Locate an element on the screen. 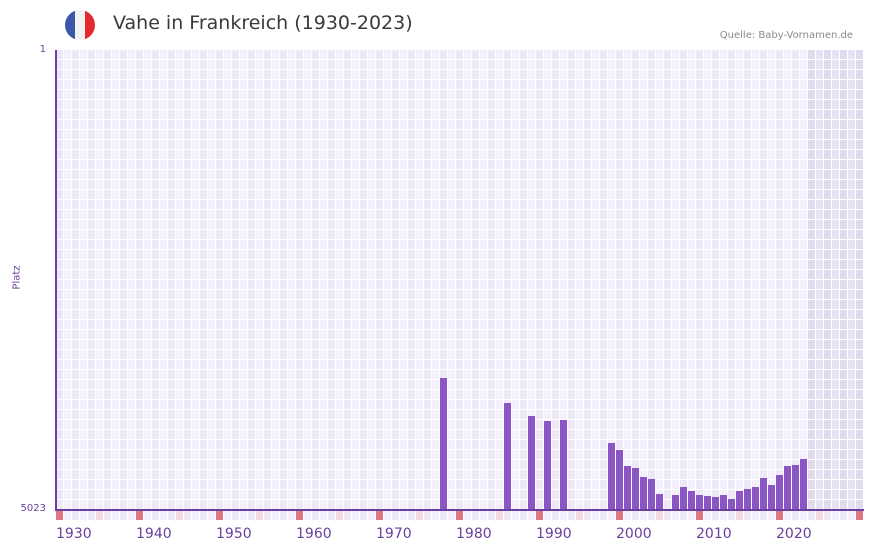  flag-white-stripe is located at coordinates (80, 25).